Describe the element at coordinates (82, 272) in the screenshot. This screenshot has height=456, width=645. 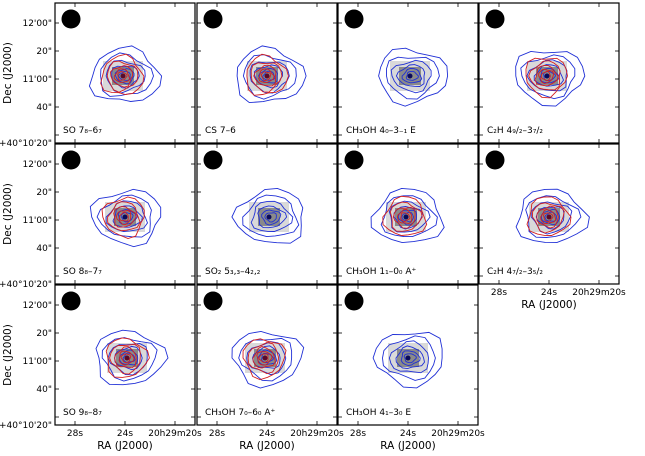
I see `transition-label: SO 8₈–7₇` at that location.